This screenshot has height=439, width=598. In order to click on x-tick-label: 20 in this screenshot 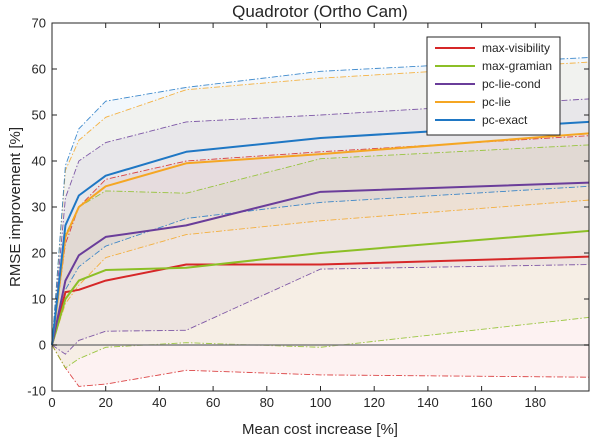, I will do `click(105, 402)`.